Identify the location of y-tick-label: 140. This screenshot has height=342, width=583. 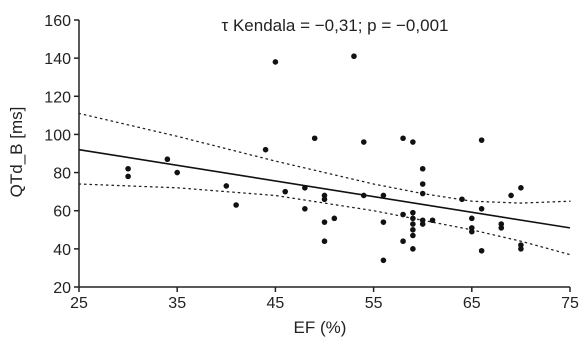
(57, 59).